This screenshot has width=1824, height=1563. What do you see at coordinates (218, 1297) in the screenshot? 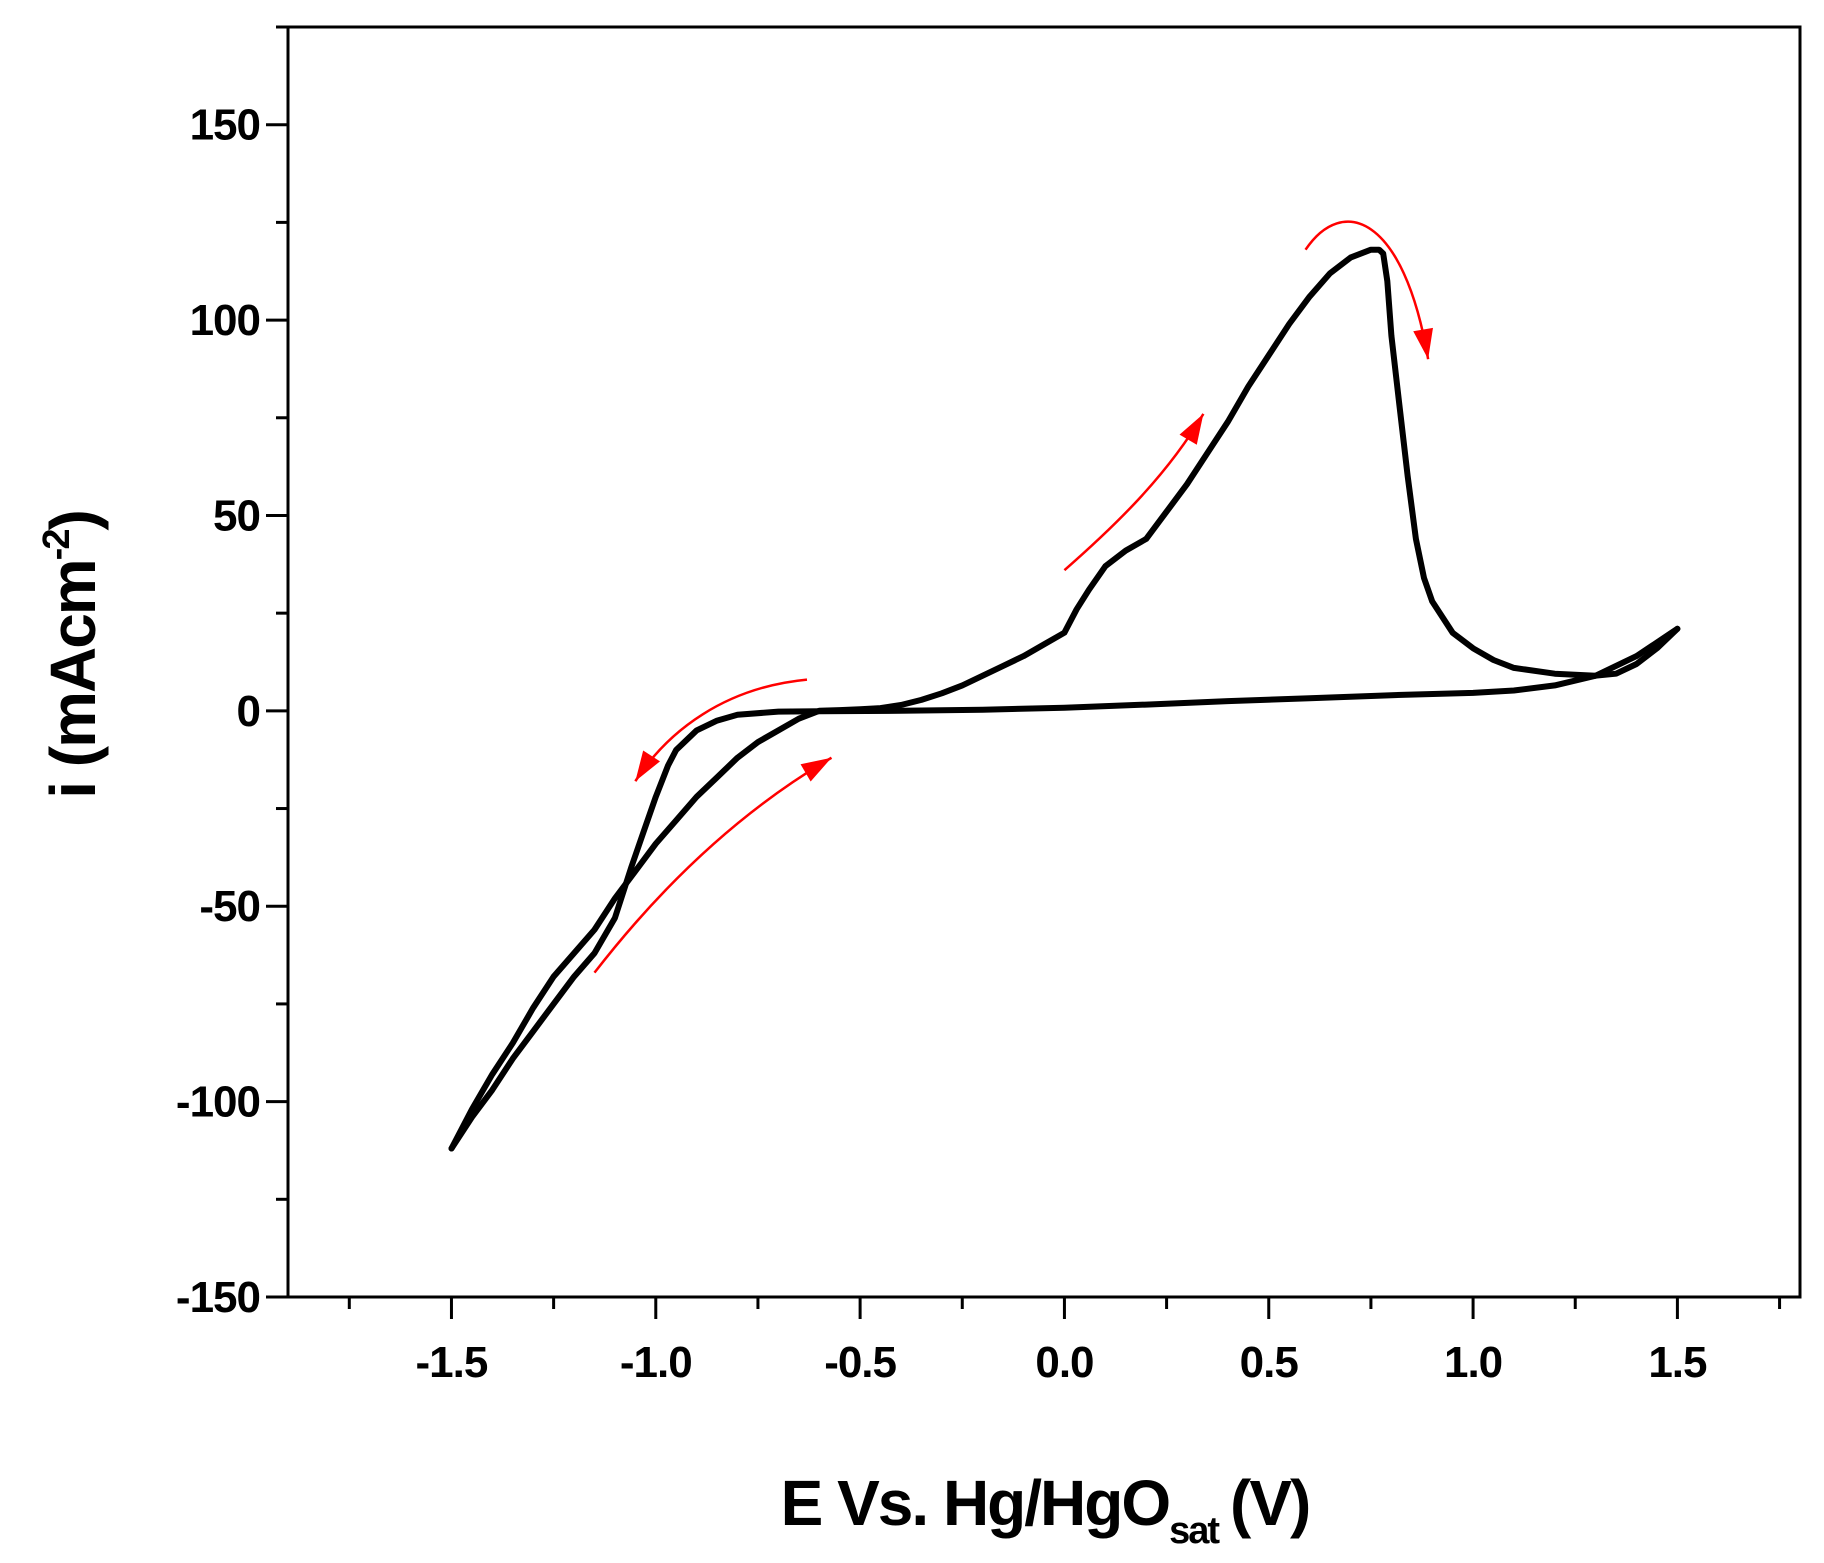
I see `y-tick-label: -150` at bounding box center [218, 1297].